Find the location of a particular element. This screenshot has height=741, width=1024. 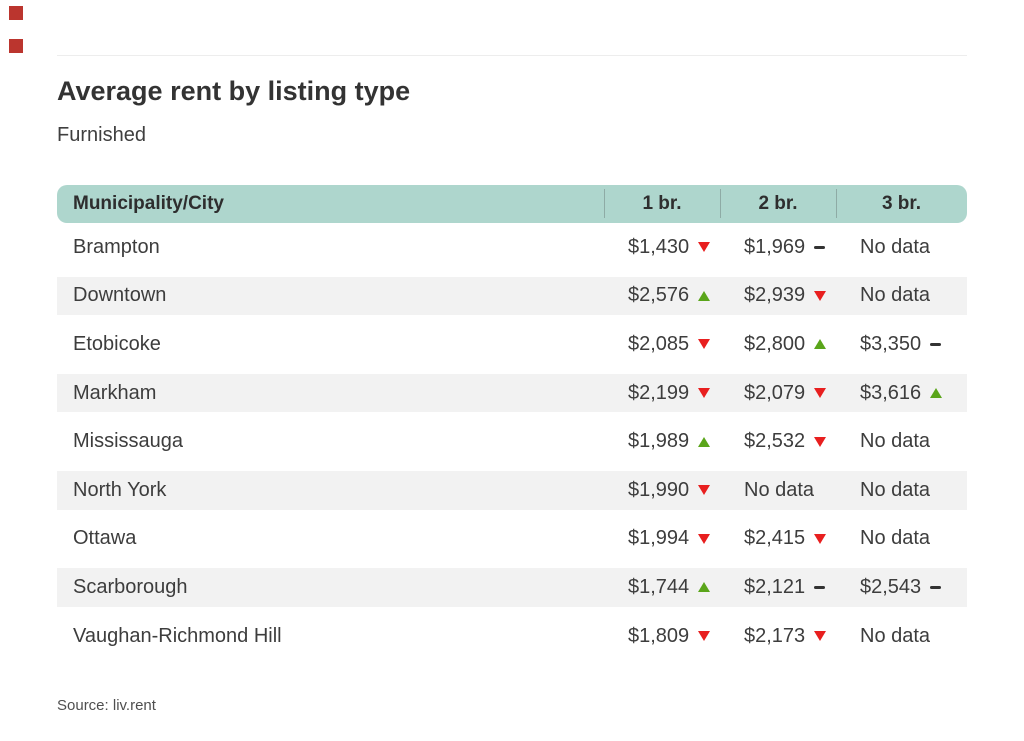

rent-value-1br: $1,430 is located at coordinates (662, 247).